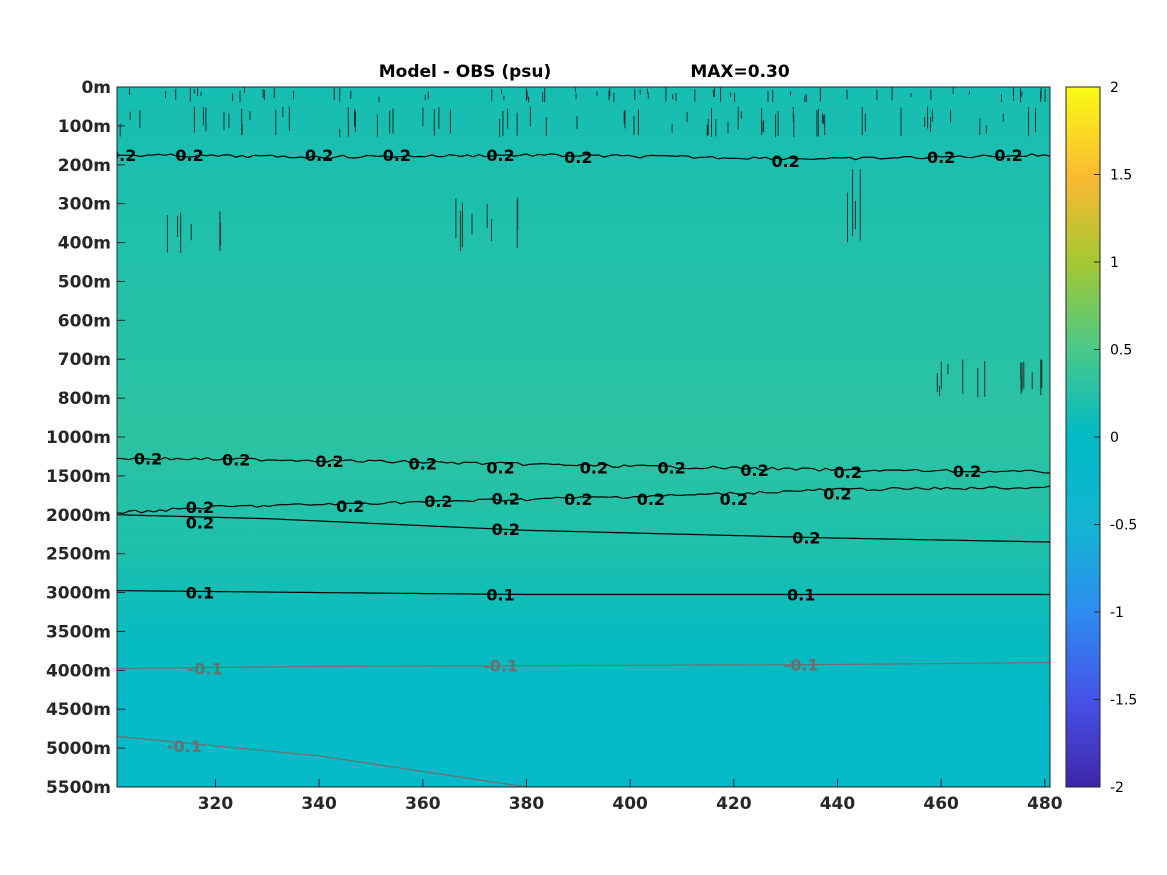 This screenshot has height=875, width=1167. Describe the element at coordinates (1114, 438) in the screenshot. I see `colorbar-tick-label: 0` at that location.